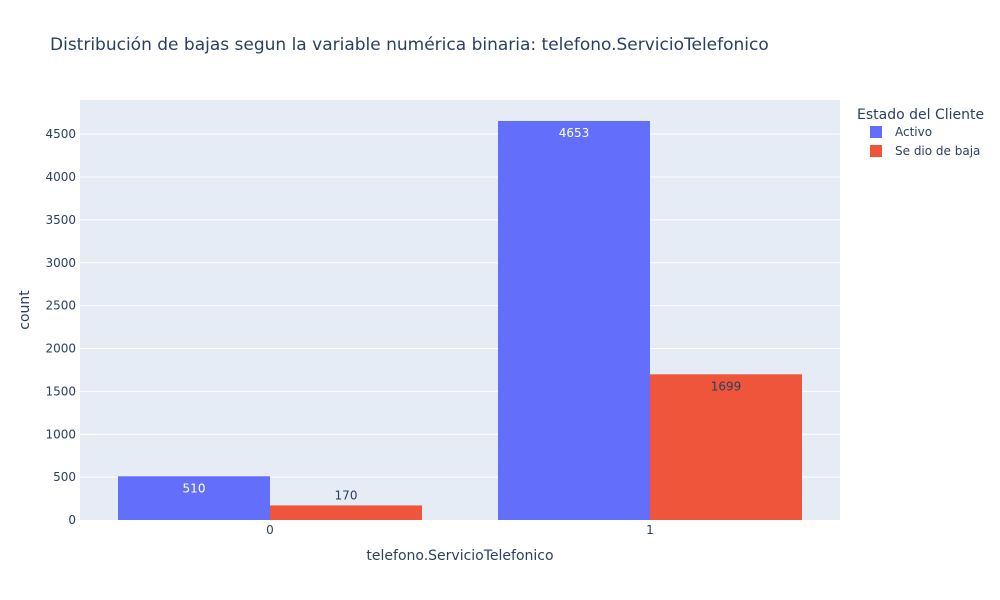 The height and width of the screenshot is (600, 1000). What do you see at coordinates (346, 495) in the screenshot?
I see `bar-value-label: 170` at bounding box center [346, 495].